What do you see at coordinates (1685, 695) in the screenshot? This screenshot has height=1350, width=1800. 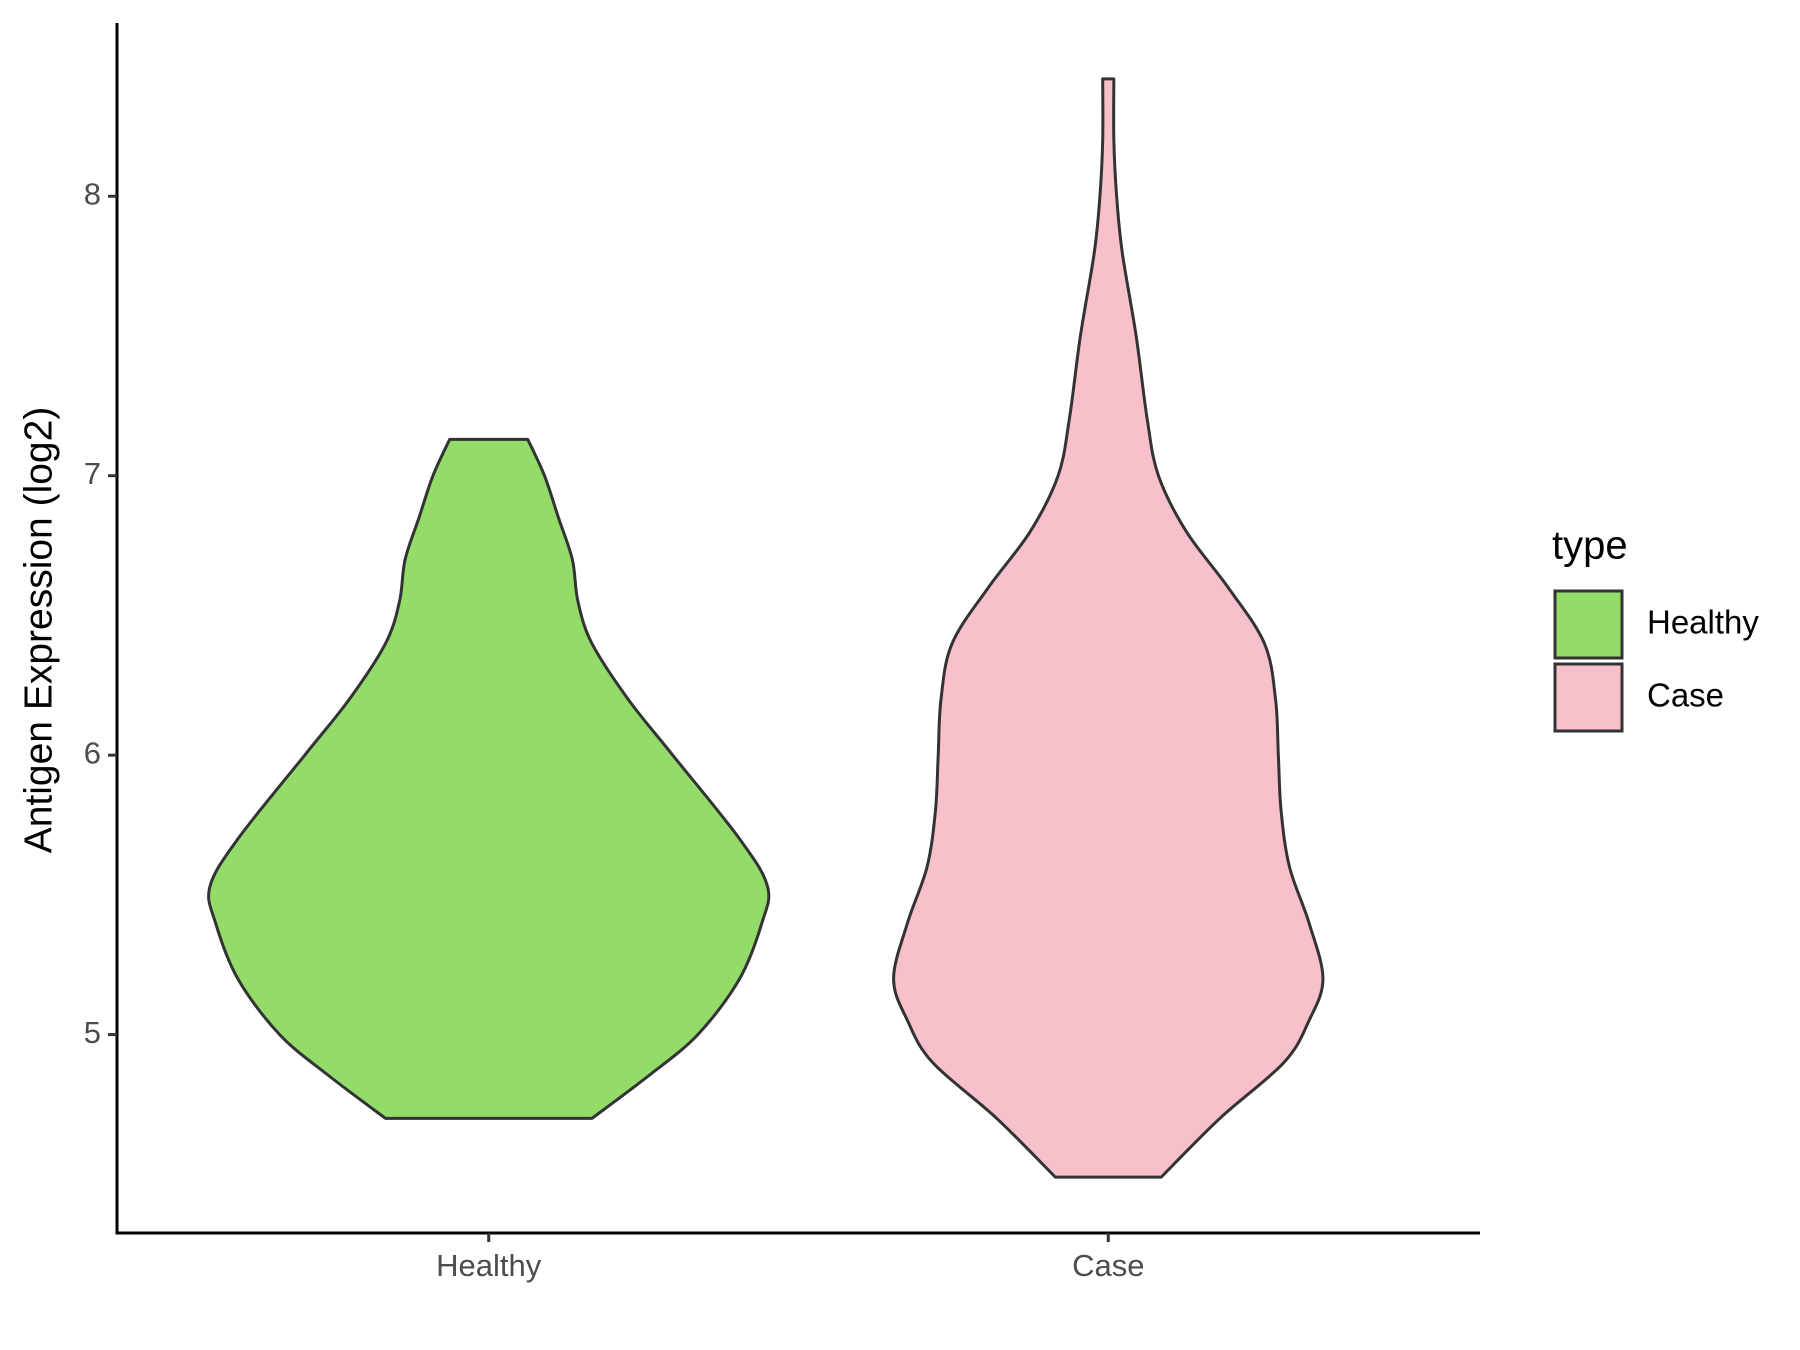 I see `legend-label: Case` at bounding box center [1685, 695].